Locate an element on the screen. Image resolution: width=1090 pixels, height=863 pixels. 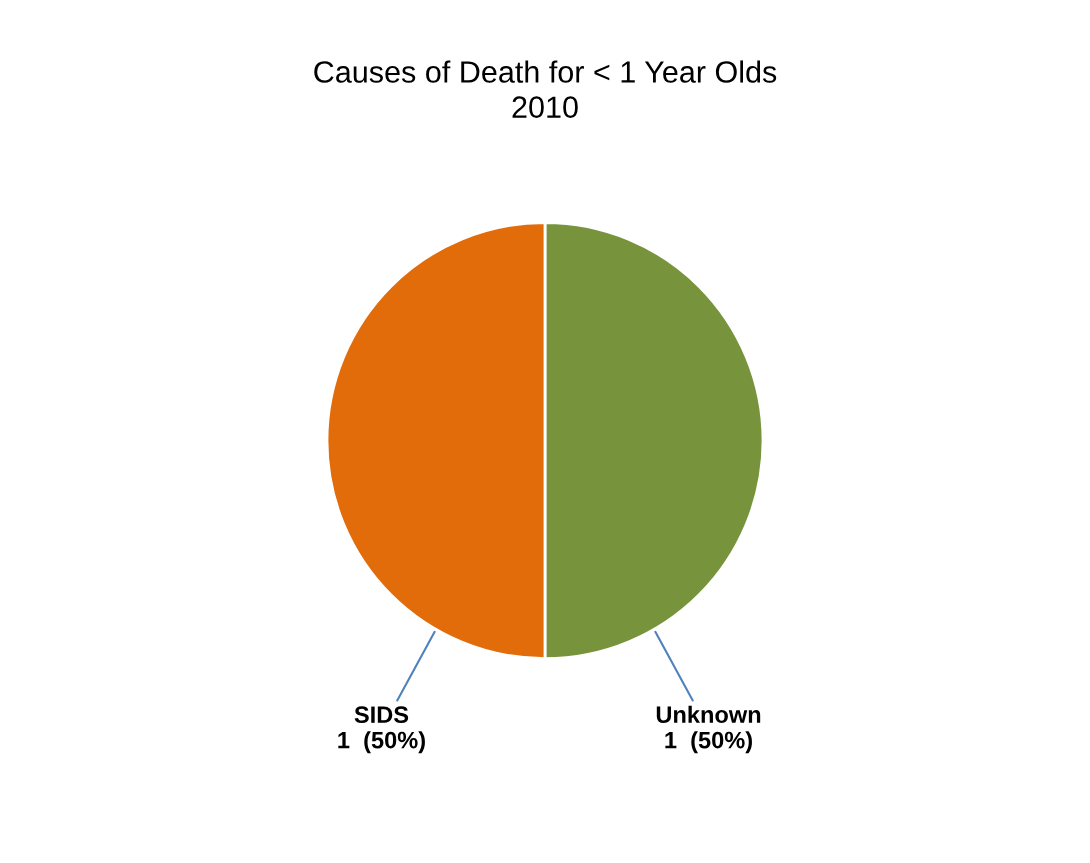
chart-title: Causes of Death for < 1 Year Olds 2010 is located at coordinates (545, 89).